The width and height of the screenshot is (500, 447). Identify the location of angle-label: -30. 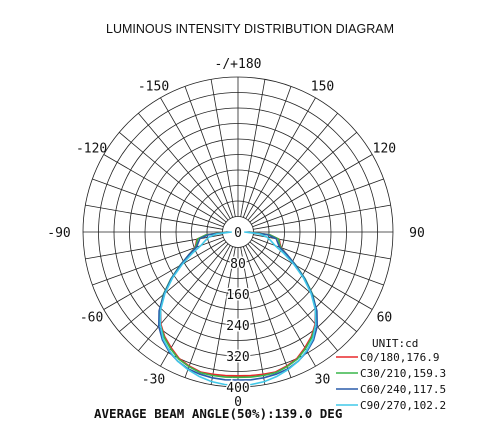
(153, 379).